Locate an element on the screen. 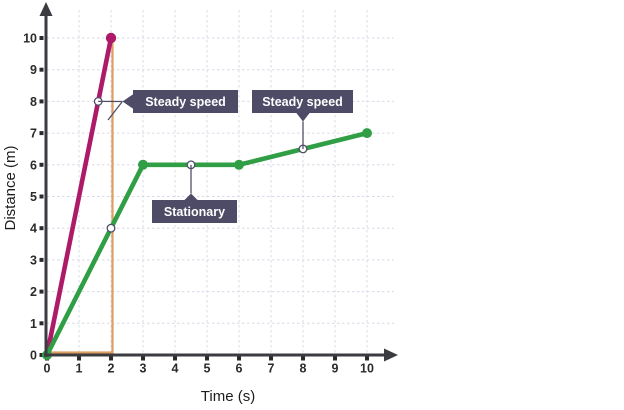  rise-run-guide is located at coordinates (80, 196).